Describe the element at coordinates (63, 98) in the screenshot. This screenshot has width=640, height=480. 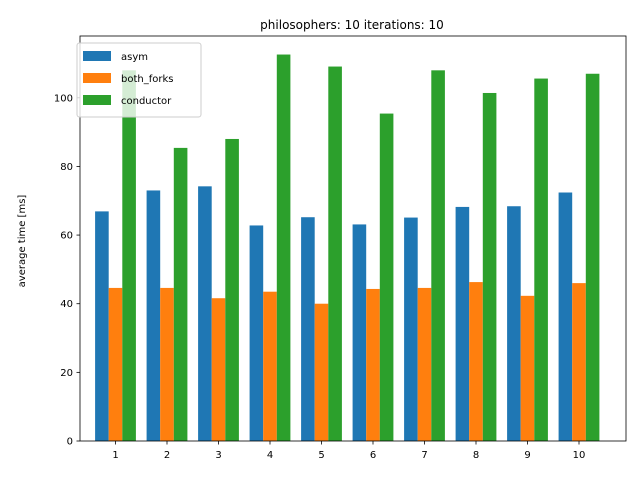
I see `y-tick-label: 100` at that location.